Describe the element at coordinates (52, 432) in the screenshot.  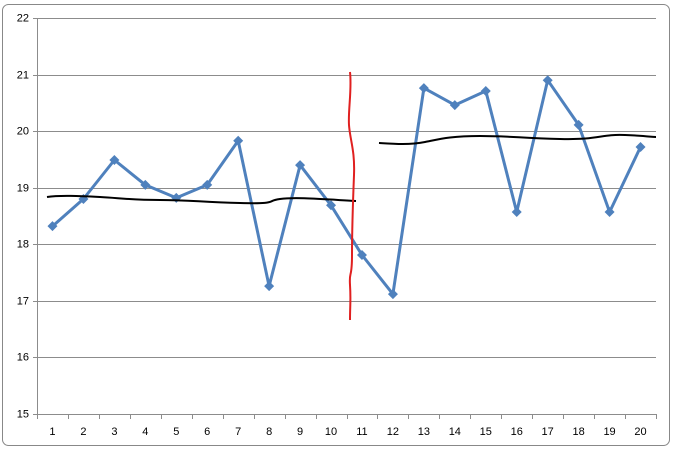
I see `x-tick-label: 1` at that location.